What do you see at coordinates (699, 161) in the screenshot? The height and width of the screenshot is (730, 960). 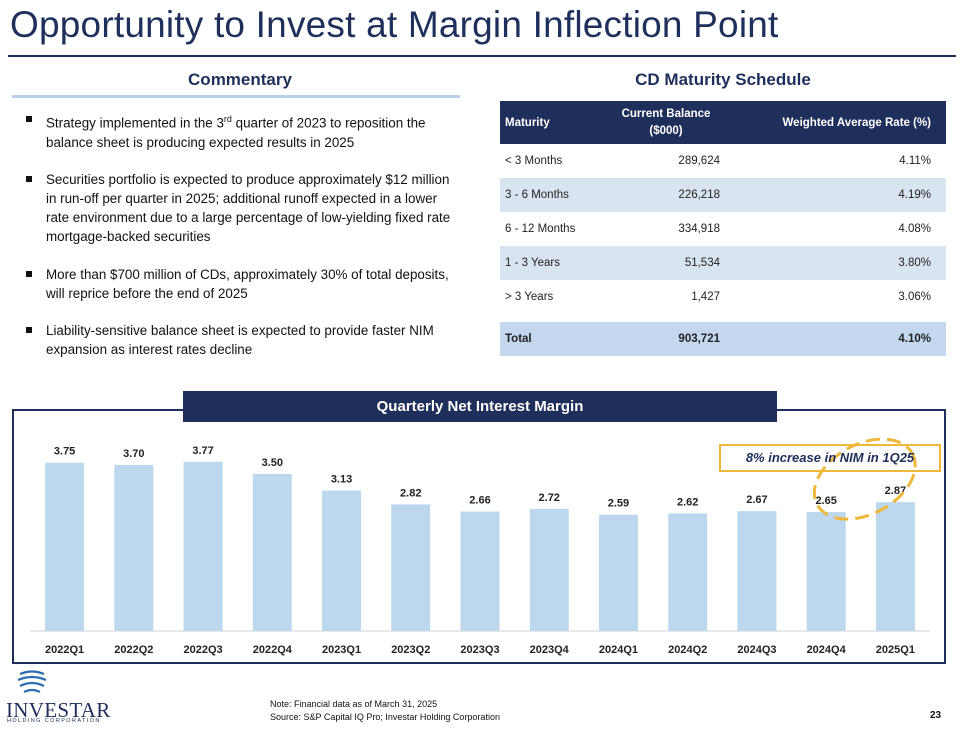 I see `cell-balance: 289,624` at bounding box center [699, 161].